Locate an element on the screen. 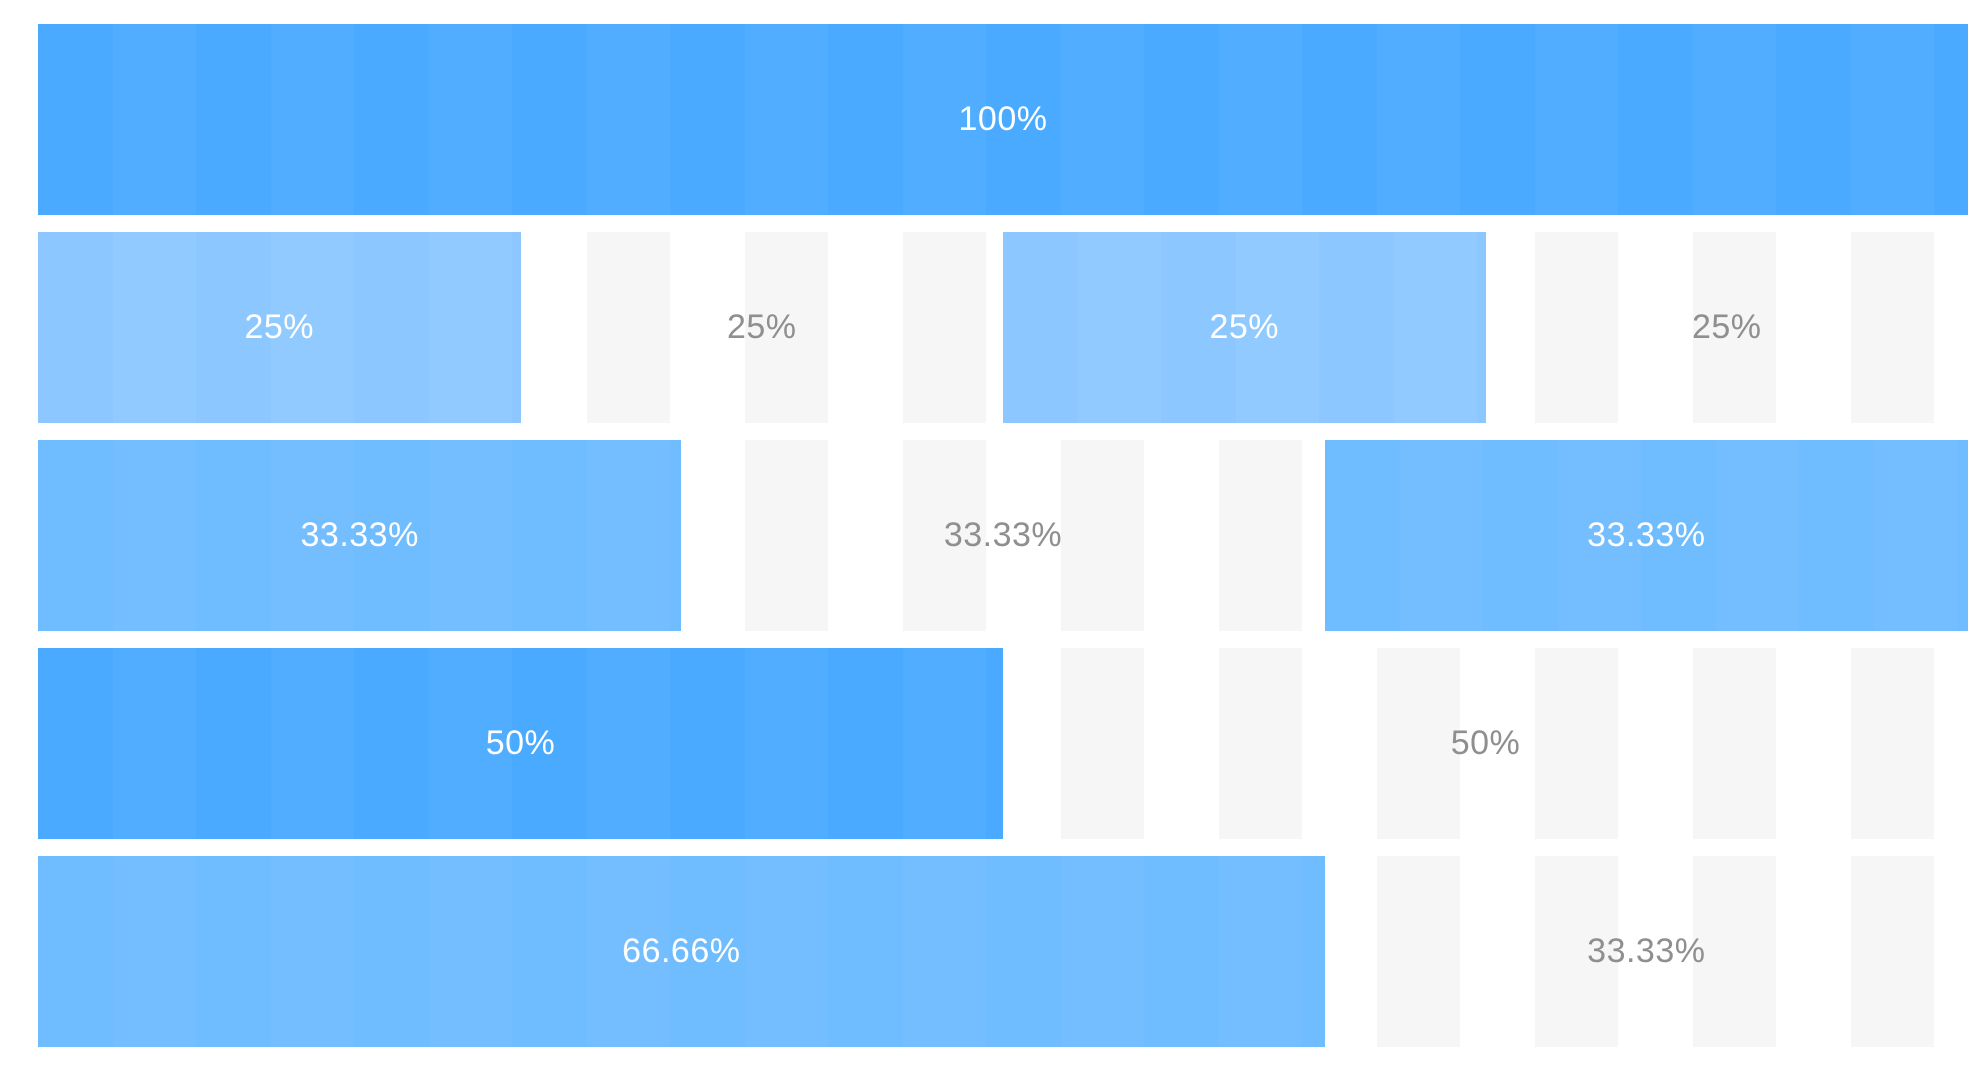 This screenshot has height=1066, width=1988. grid-col-filled: 66.66% is located at coordinates (681, 951).